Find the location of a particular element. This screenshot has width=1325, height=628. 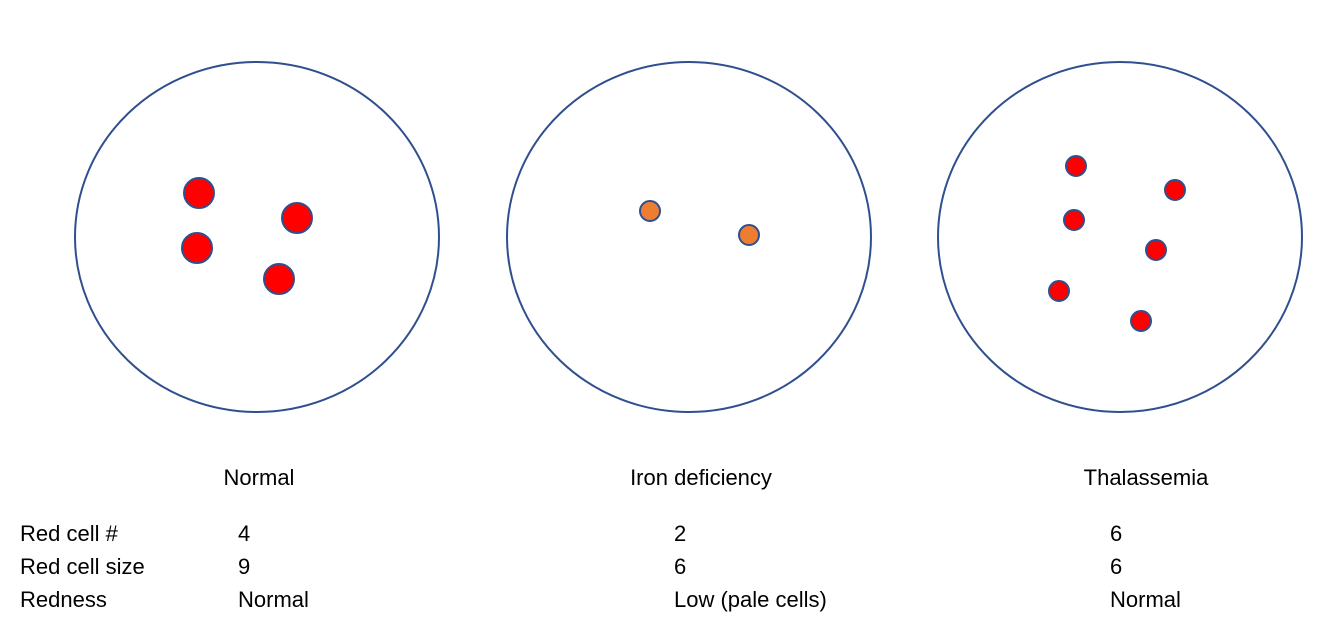

panel-title-thalassemia: Thalassemia is located at coordinates (1146, 477).